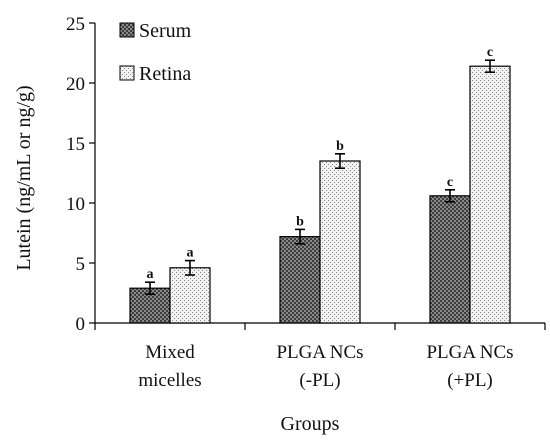  I want to click on x-axis-title: Groups, so click(310, 424).